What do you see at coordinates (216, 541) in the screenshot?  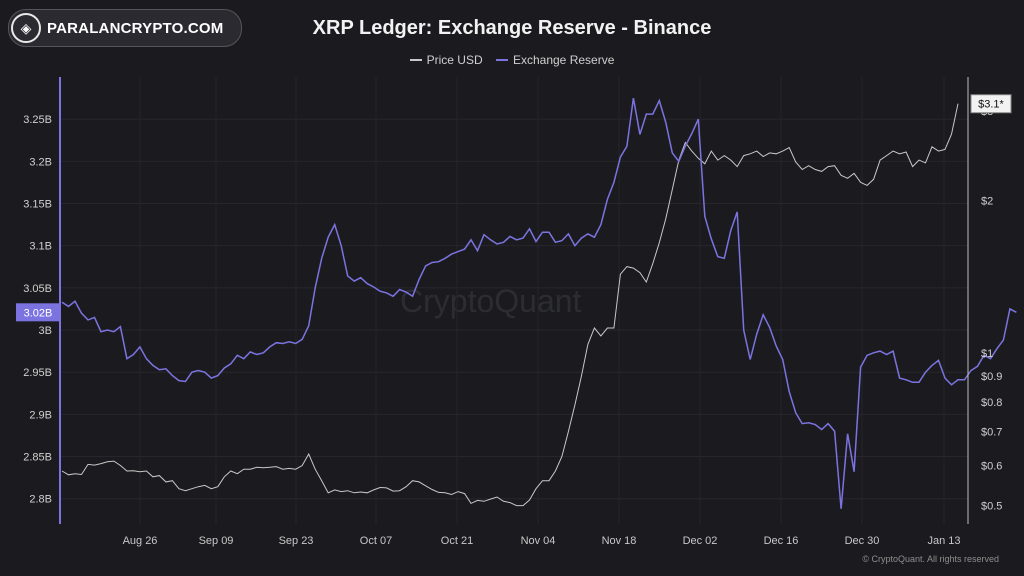 I see `x-tick-label: Sep 09` at bounding box center [216, 541].